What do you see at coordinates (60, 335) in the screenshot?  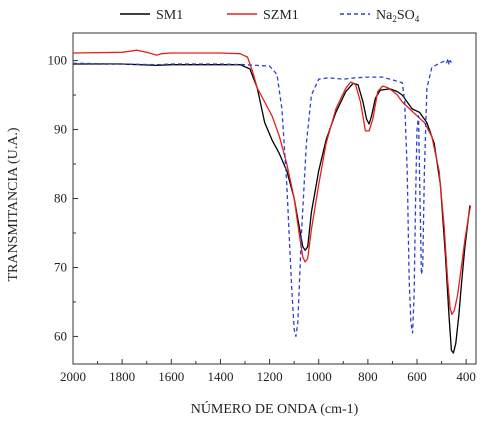 I see `y-tick-label: 60` at bounding box center [60, 335].